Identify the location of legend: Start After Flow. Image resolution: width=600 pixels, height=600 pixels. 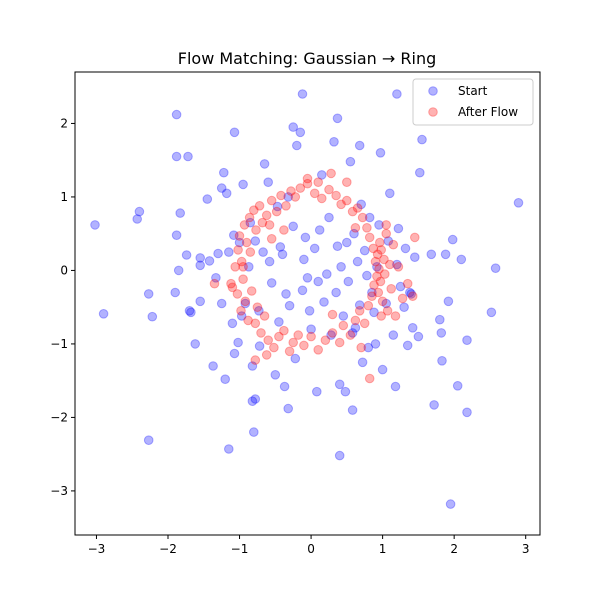
(473, 102).